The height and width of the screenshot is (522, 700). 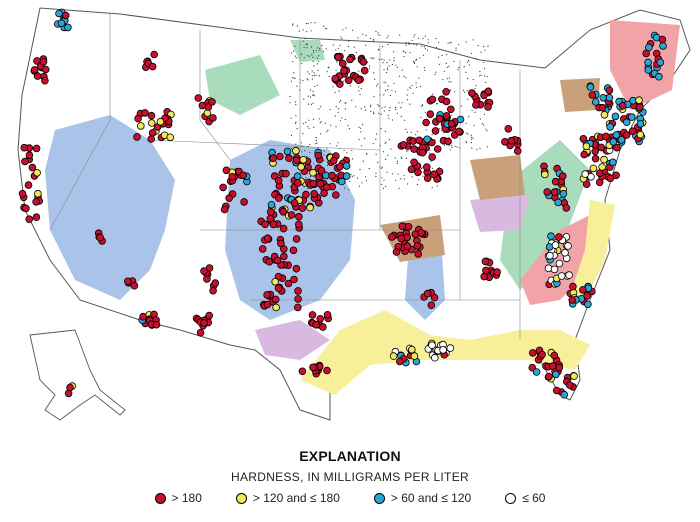 I want to click on legend-white-dot-icon, so click(x=511, y=498).